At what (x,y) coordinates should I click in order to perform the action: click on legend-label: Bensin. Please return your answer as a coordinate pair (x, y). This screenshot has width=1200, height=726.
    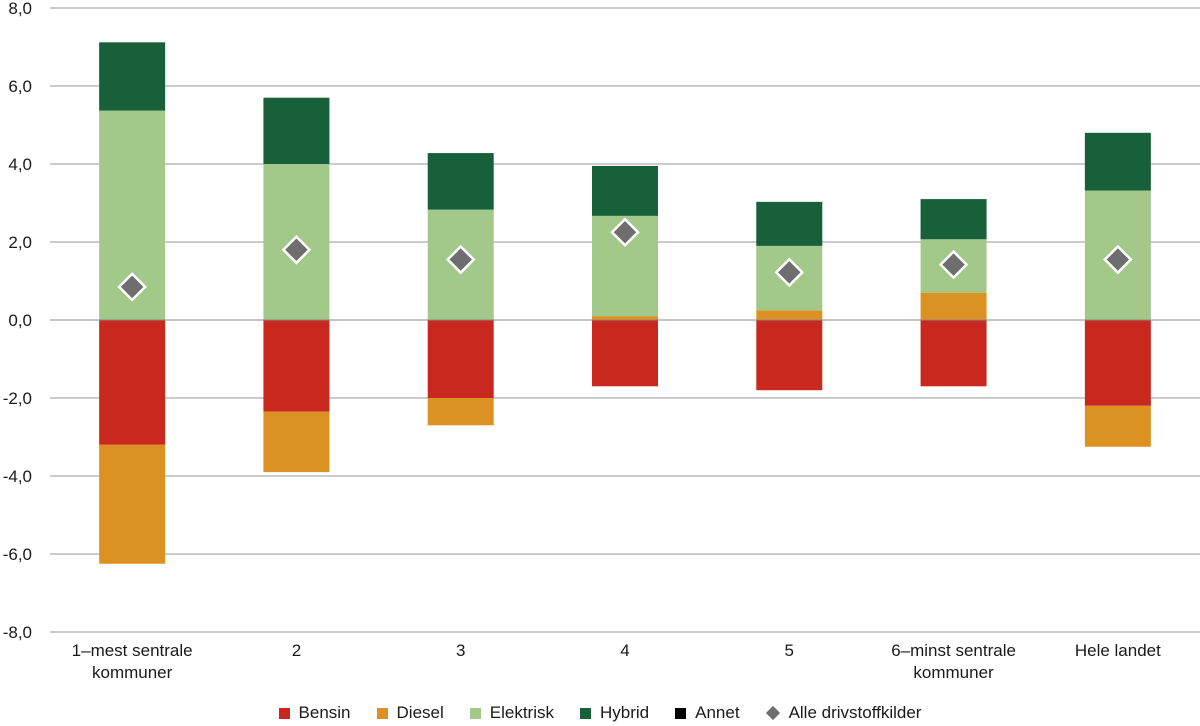
    Looking at the image, I should click on (324, 712).